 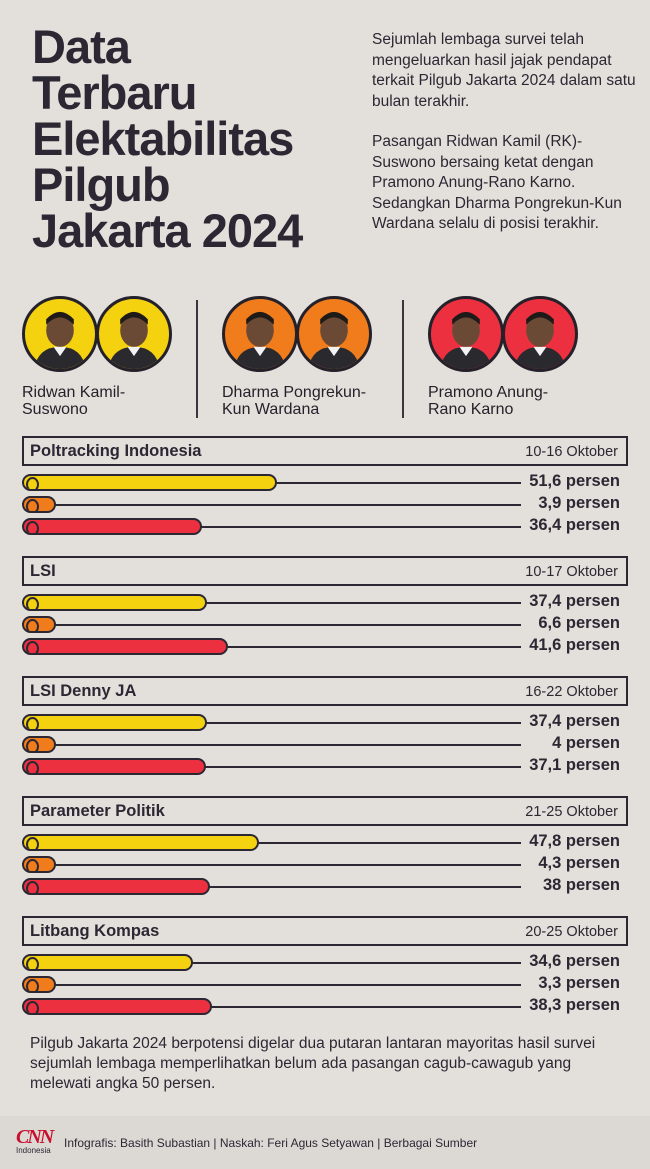 I want to click on title-line: Data, so click(x=81, y=46).